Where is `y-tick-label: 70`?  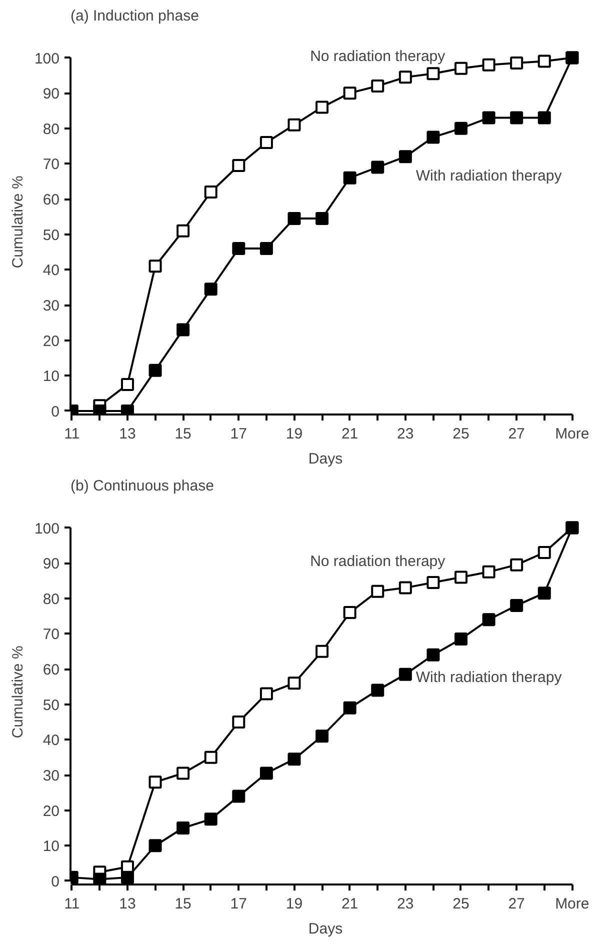 y-tick-label: 70 is located at coordinates (51, 635).